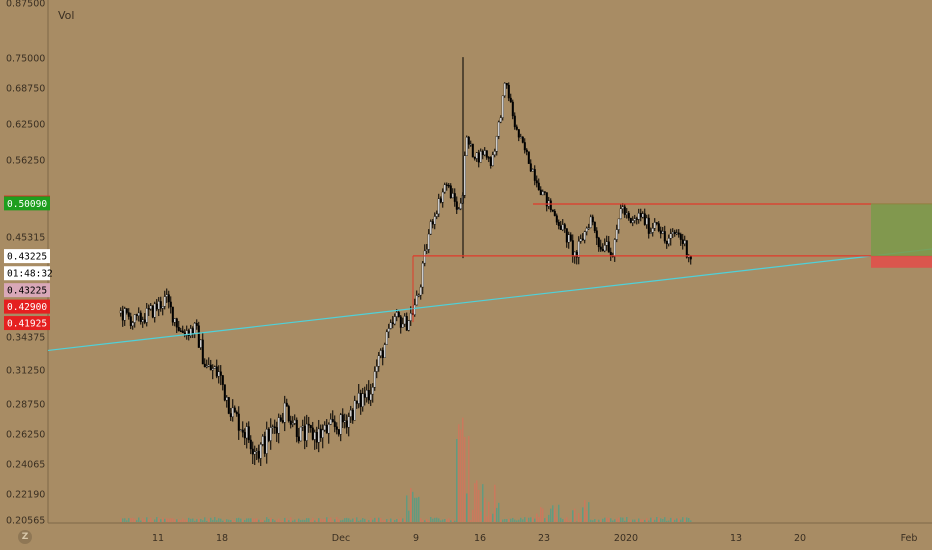 This screenshot has width=932, height=550. What do you see at coordinates (25, 371) in the screenshot?
I see `y-tick-label: 0.31250` at bounding box center [25, 371].